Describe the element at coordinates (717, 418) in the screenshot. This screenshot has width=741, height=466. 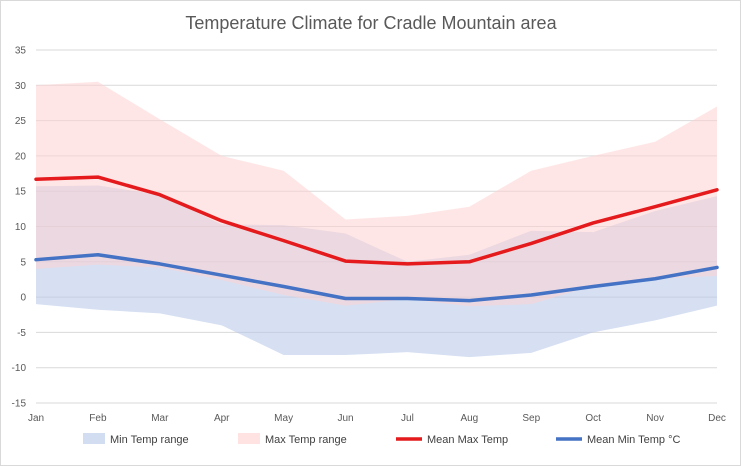
I see `x-tick-label: Dec` at that location.